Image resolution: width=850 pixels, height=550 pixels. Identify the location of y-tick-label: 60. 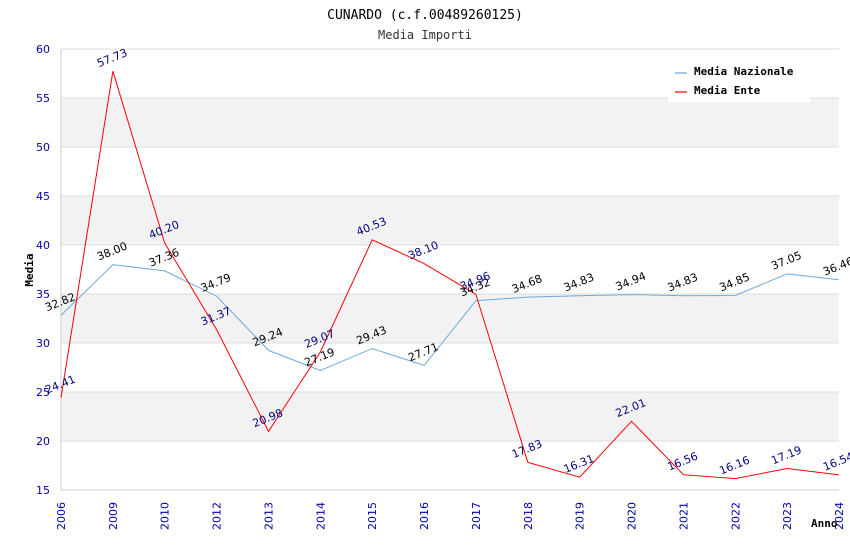
(43, 49).